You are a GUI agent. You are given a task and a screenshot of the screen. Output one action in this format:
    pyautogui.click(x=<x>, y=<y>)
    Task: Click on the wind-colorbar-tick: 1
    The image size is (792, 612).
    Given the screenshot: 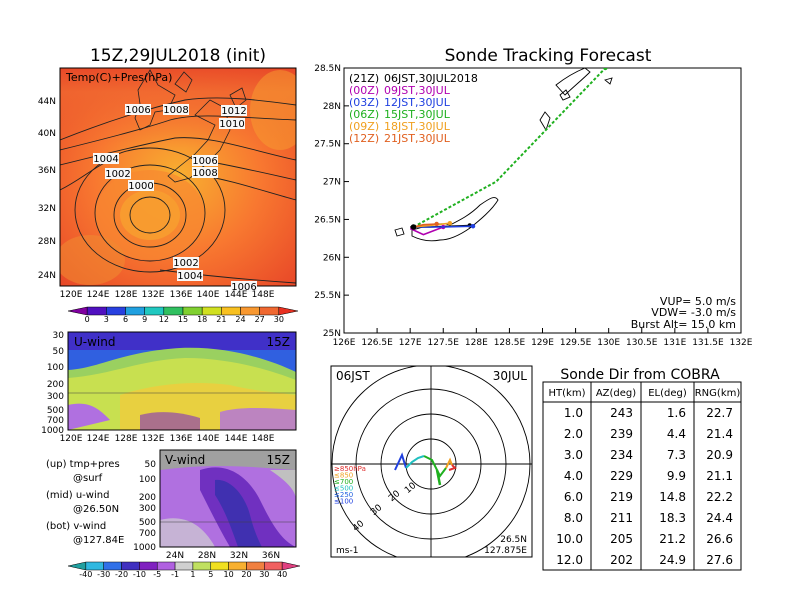 What is the action you would take?
    pyautogui.click(x=192, y=574)
    